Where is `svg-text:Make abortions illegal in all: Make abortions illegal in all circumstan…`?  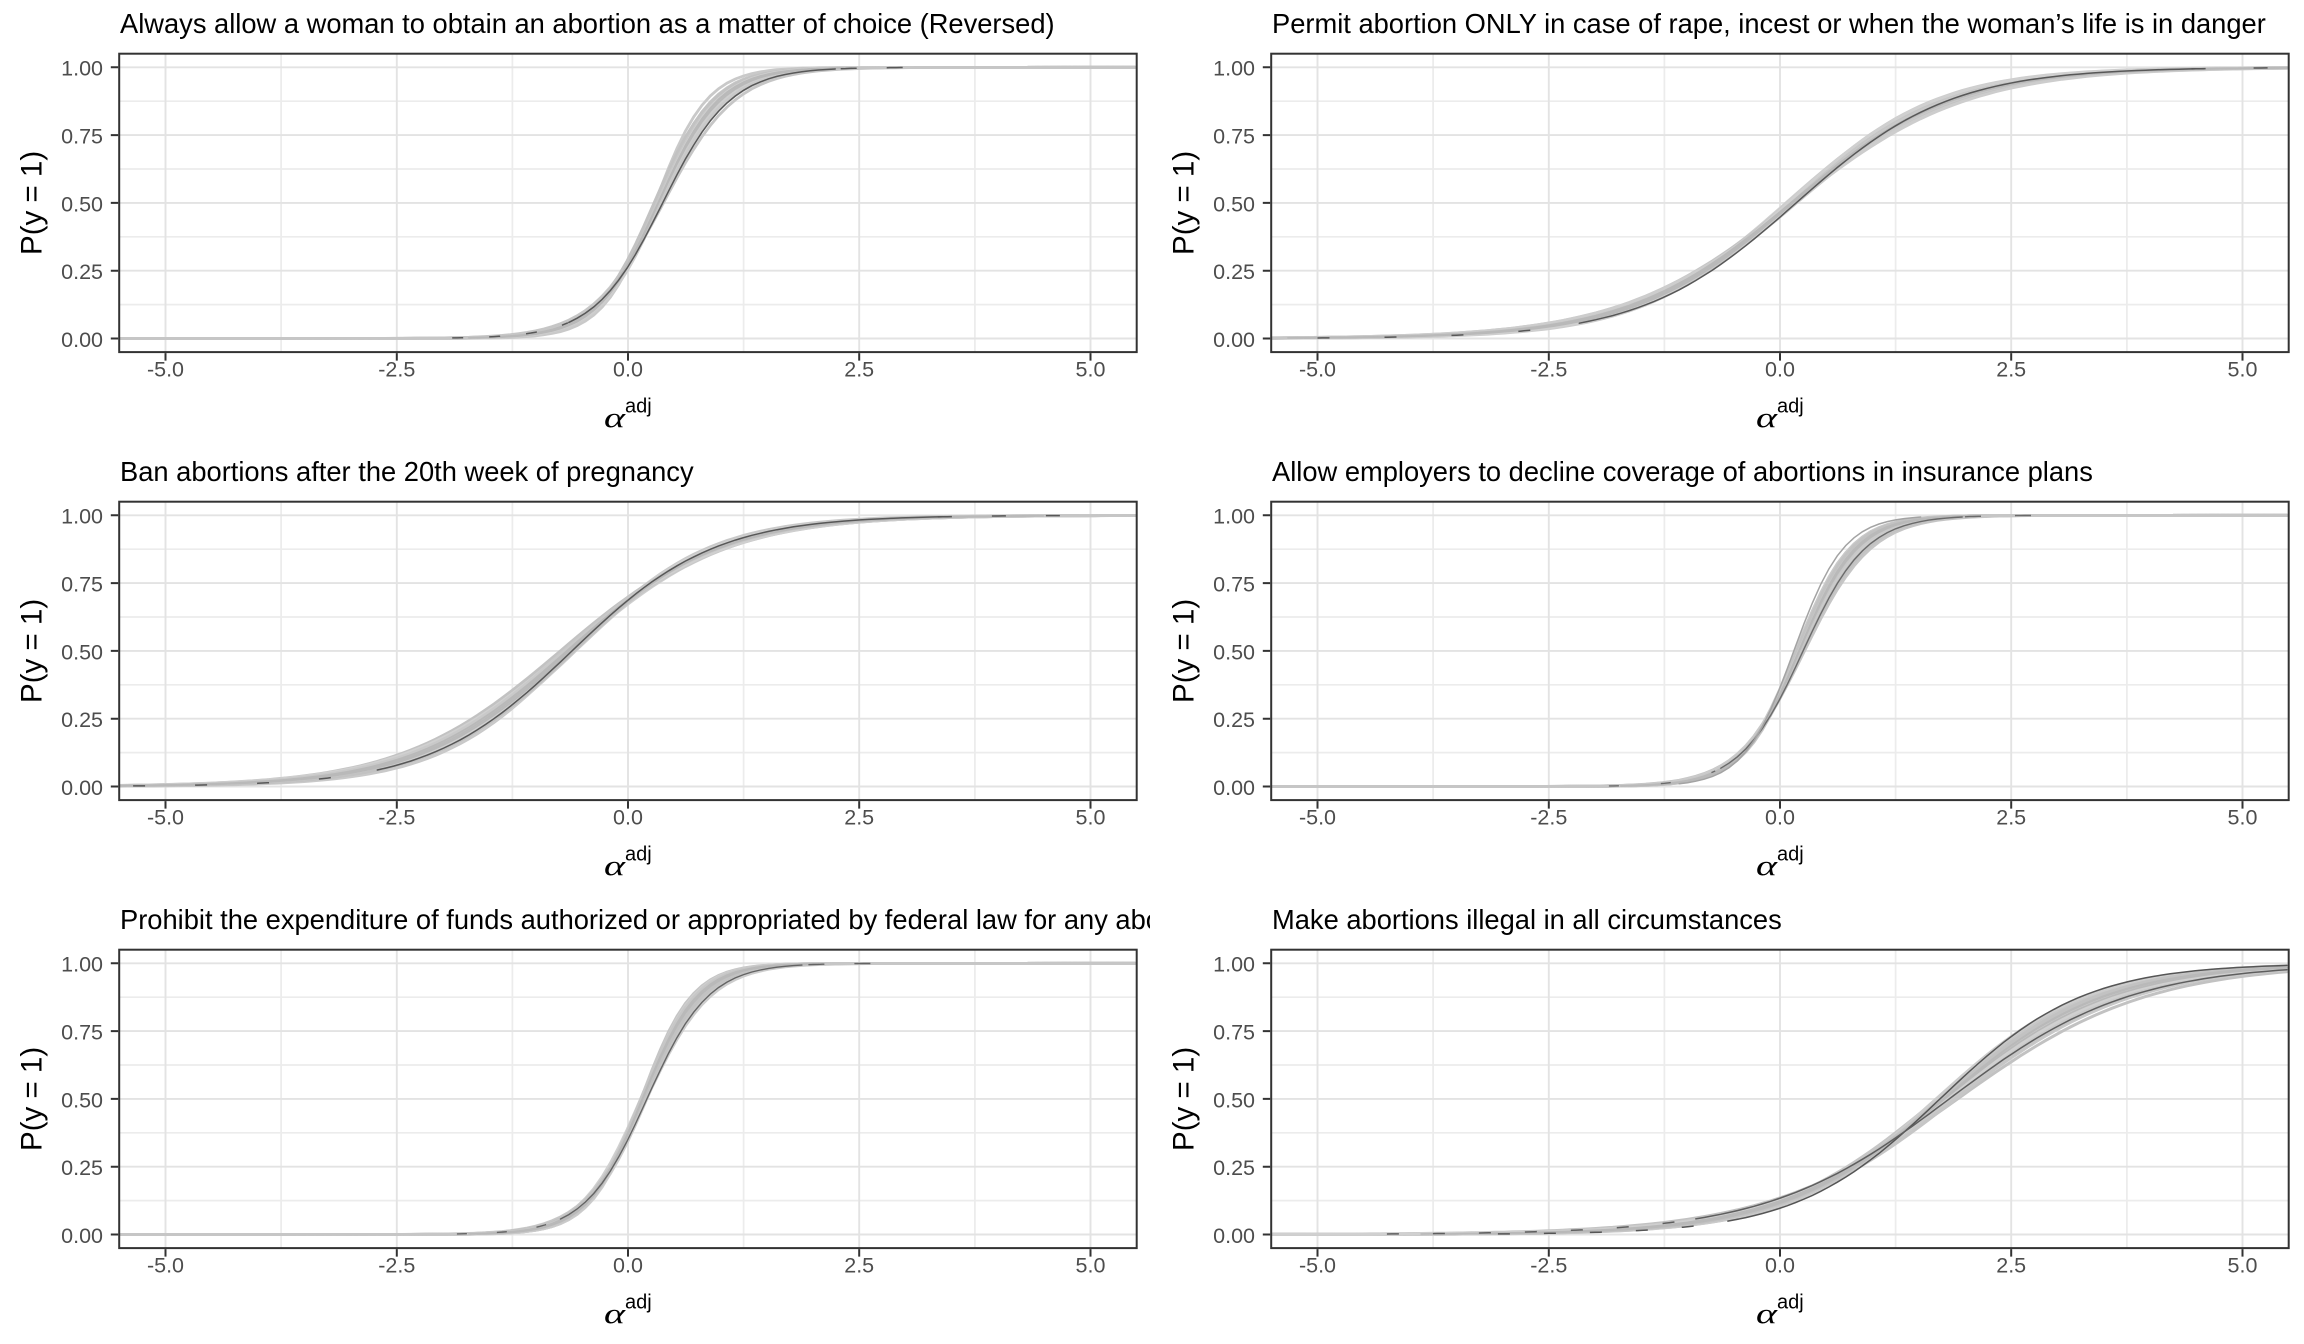
svg-text:Make abortions illegal in all: Make abortions illegal in all circumstan… is located at coordinates (1527, 919).